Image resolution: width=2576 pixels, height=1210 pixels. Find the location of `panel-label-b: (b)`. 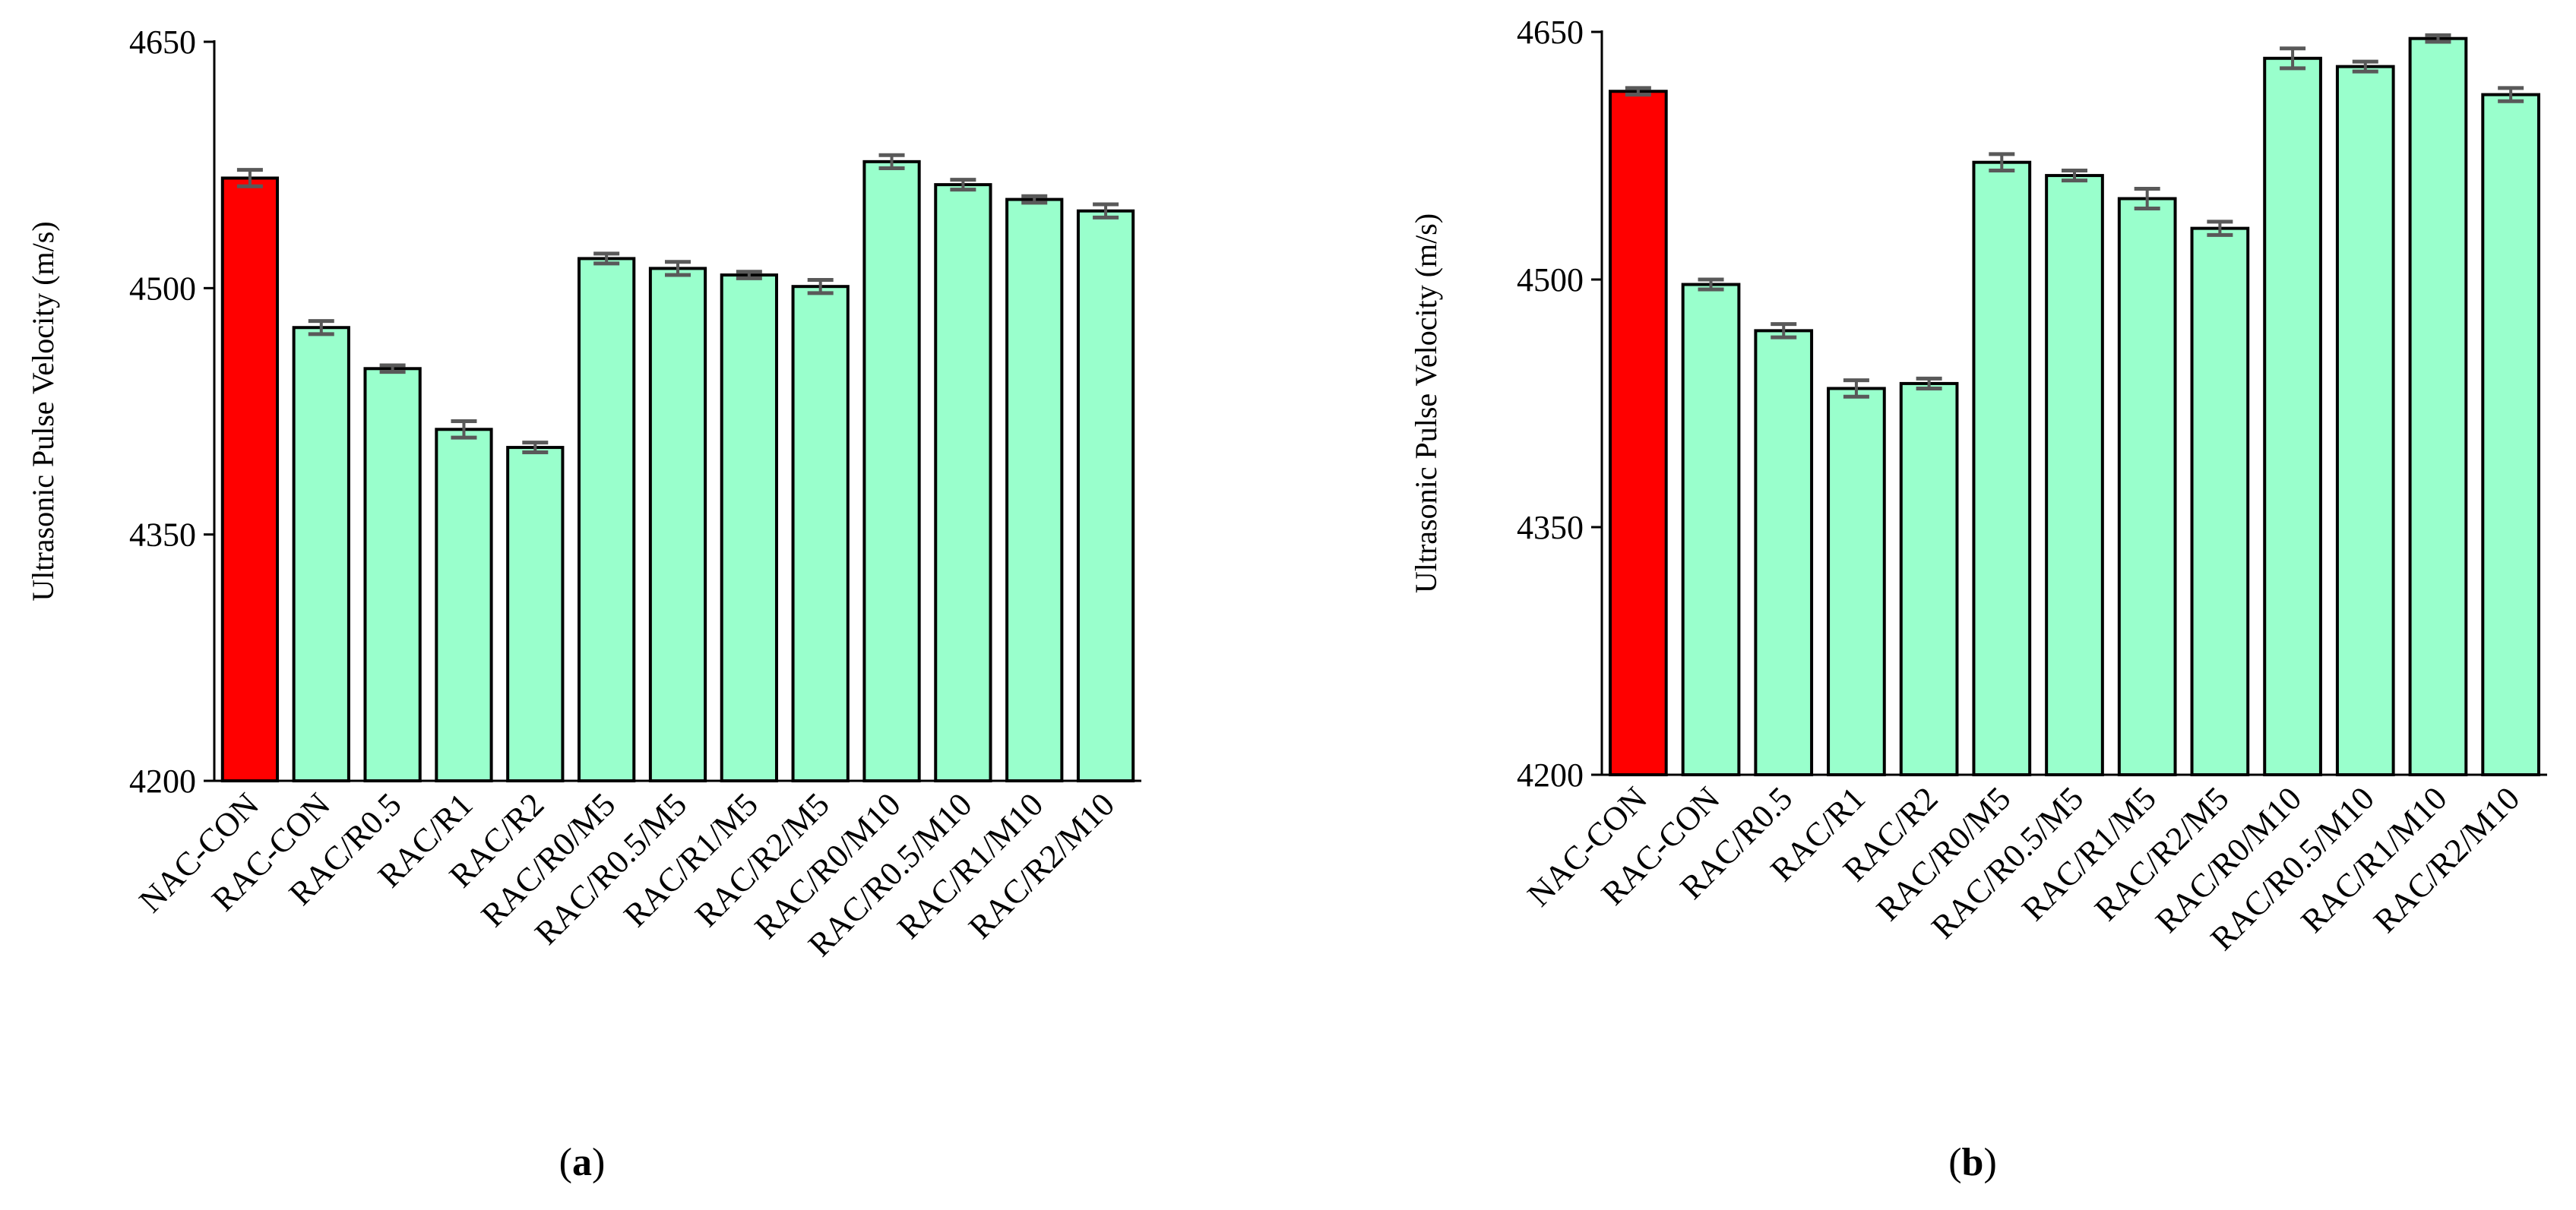

panel-label-b: (b) is located at coordinates (1972, 1162).